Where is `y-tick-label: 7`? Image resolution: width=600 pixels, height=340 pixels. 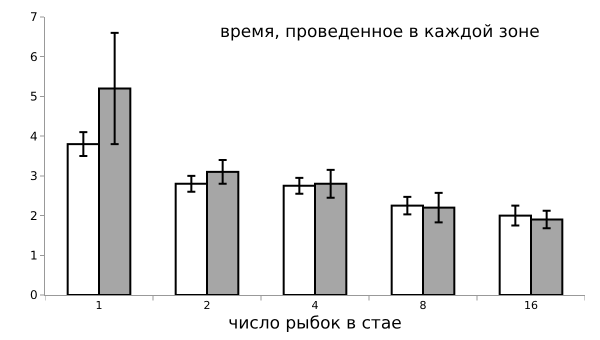
y-tick-label: 7 is located at coordinates (34, 17).